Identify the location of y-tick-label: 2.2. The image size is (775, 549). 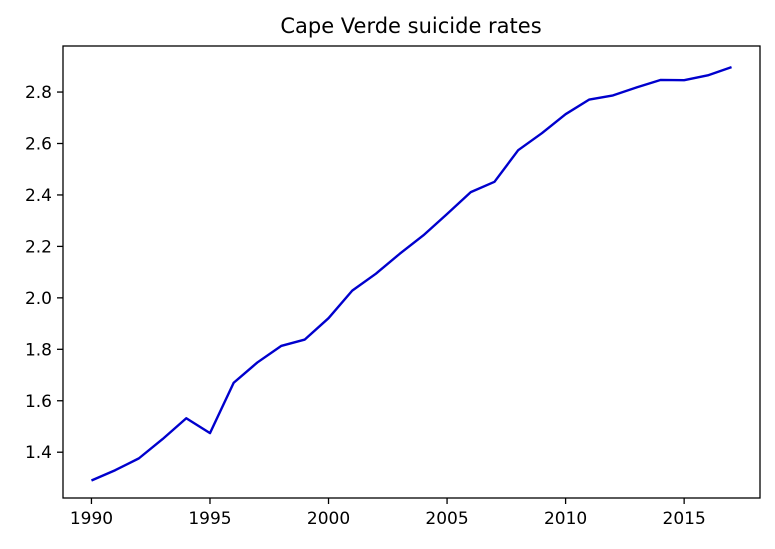
(38, 247).